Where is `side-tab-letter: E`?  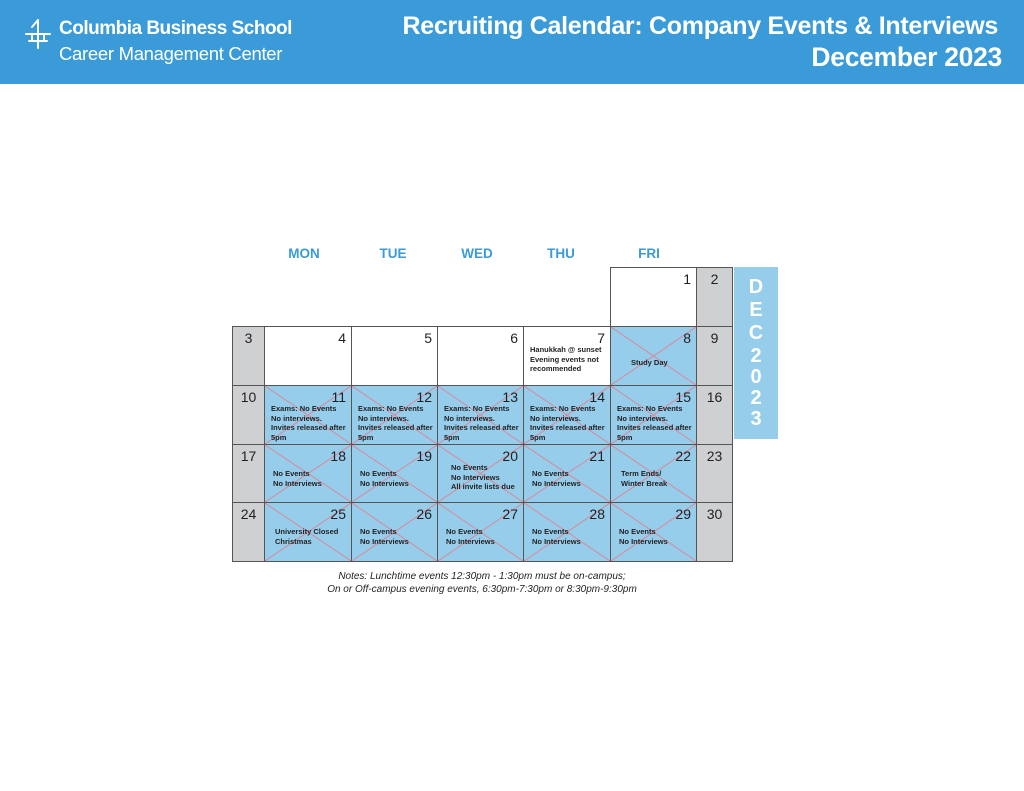 side-tab-letter: E is located at coordinates (756, 310).